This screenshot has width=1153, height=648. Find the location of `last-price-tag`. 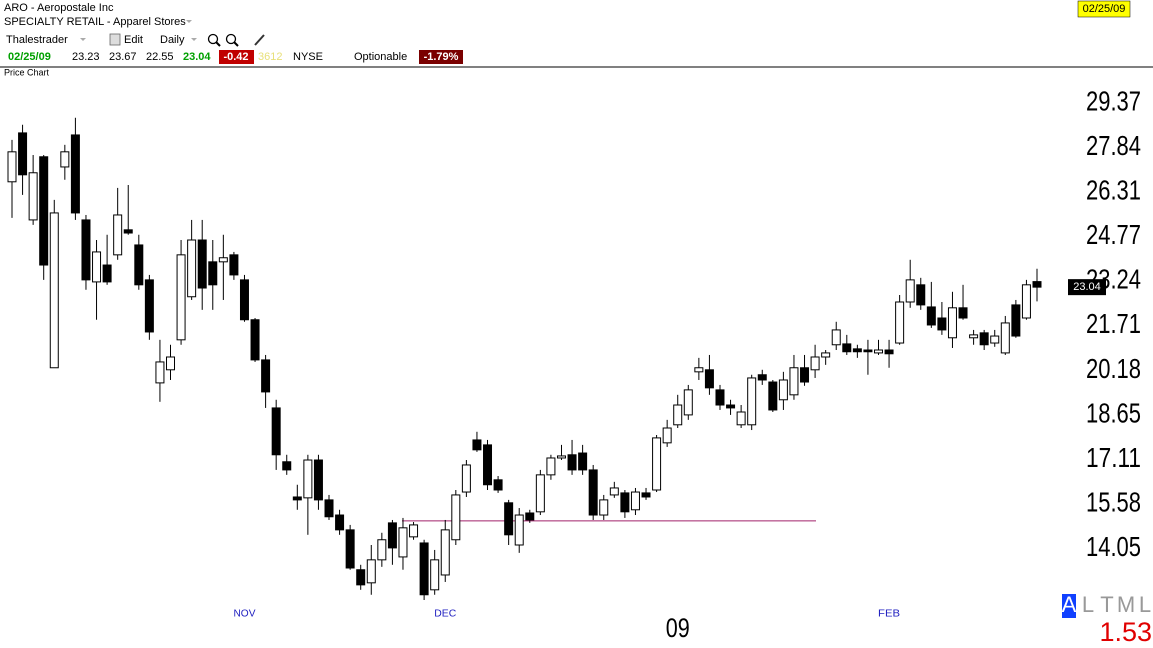

last-price-tag is located at coordinates (1087, 287).